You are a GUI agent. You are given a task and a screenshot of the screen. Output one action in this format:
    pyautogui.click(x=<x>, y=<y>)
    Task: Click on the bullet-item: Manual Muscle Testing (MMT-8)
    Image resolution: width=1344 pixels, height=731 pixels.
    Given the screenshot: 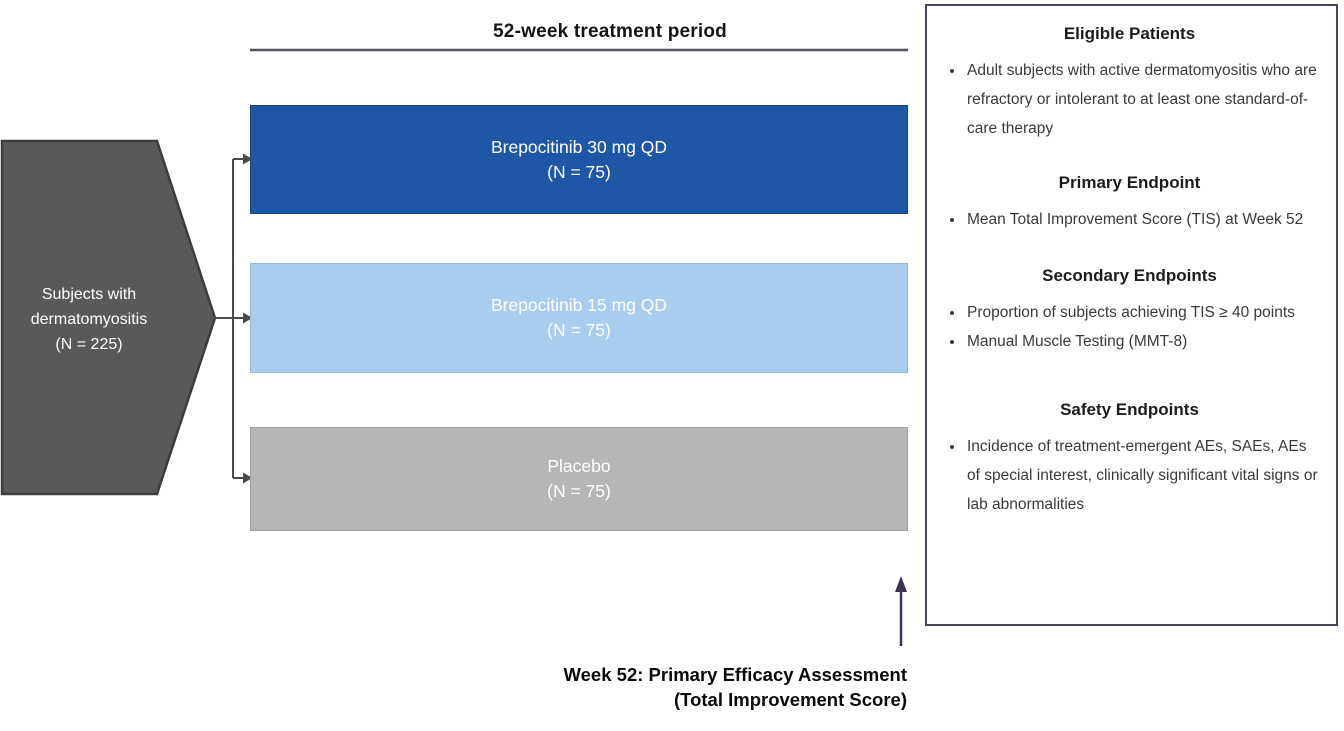 What is the action you would take?
    pyautogui.click(x=1142, y=341)
    